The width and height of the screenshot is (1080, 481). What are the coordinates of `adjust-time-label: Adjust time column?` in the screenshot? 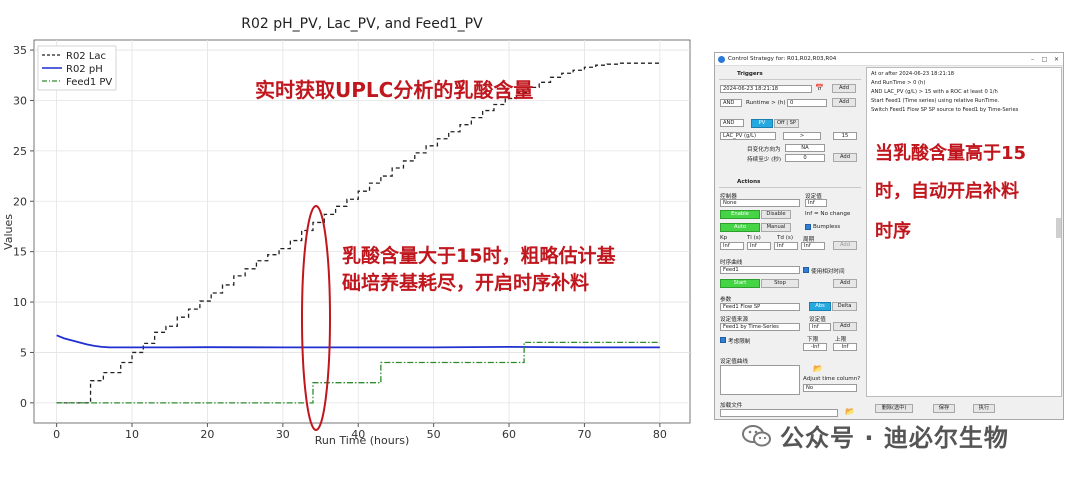 It's located at (832, 379).